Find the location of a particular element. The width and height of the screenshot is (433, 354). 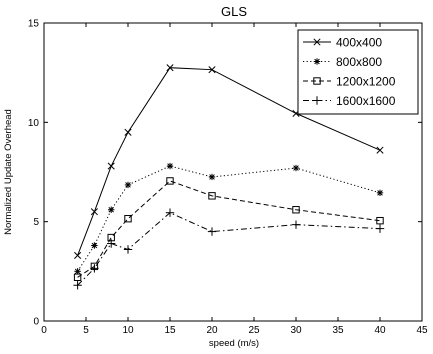

y-tick-label: 15 is located at coordinates (34, 24).